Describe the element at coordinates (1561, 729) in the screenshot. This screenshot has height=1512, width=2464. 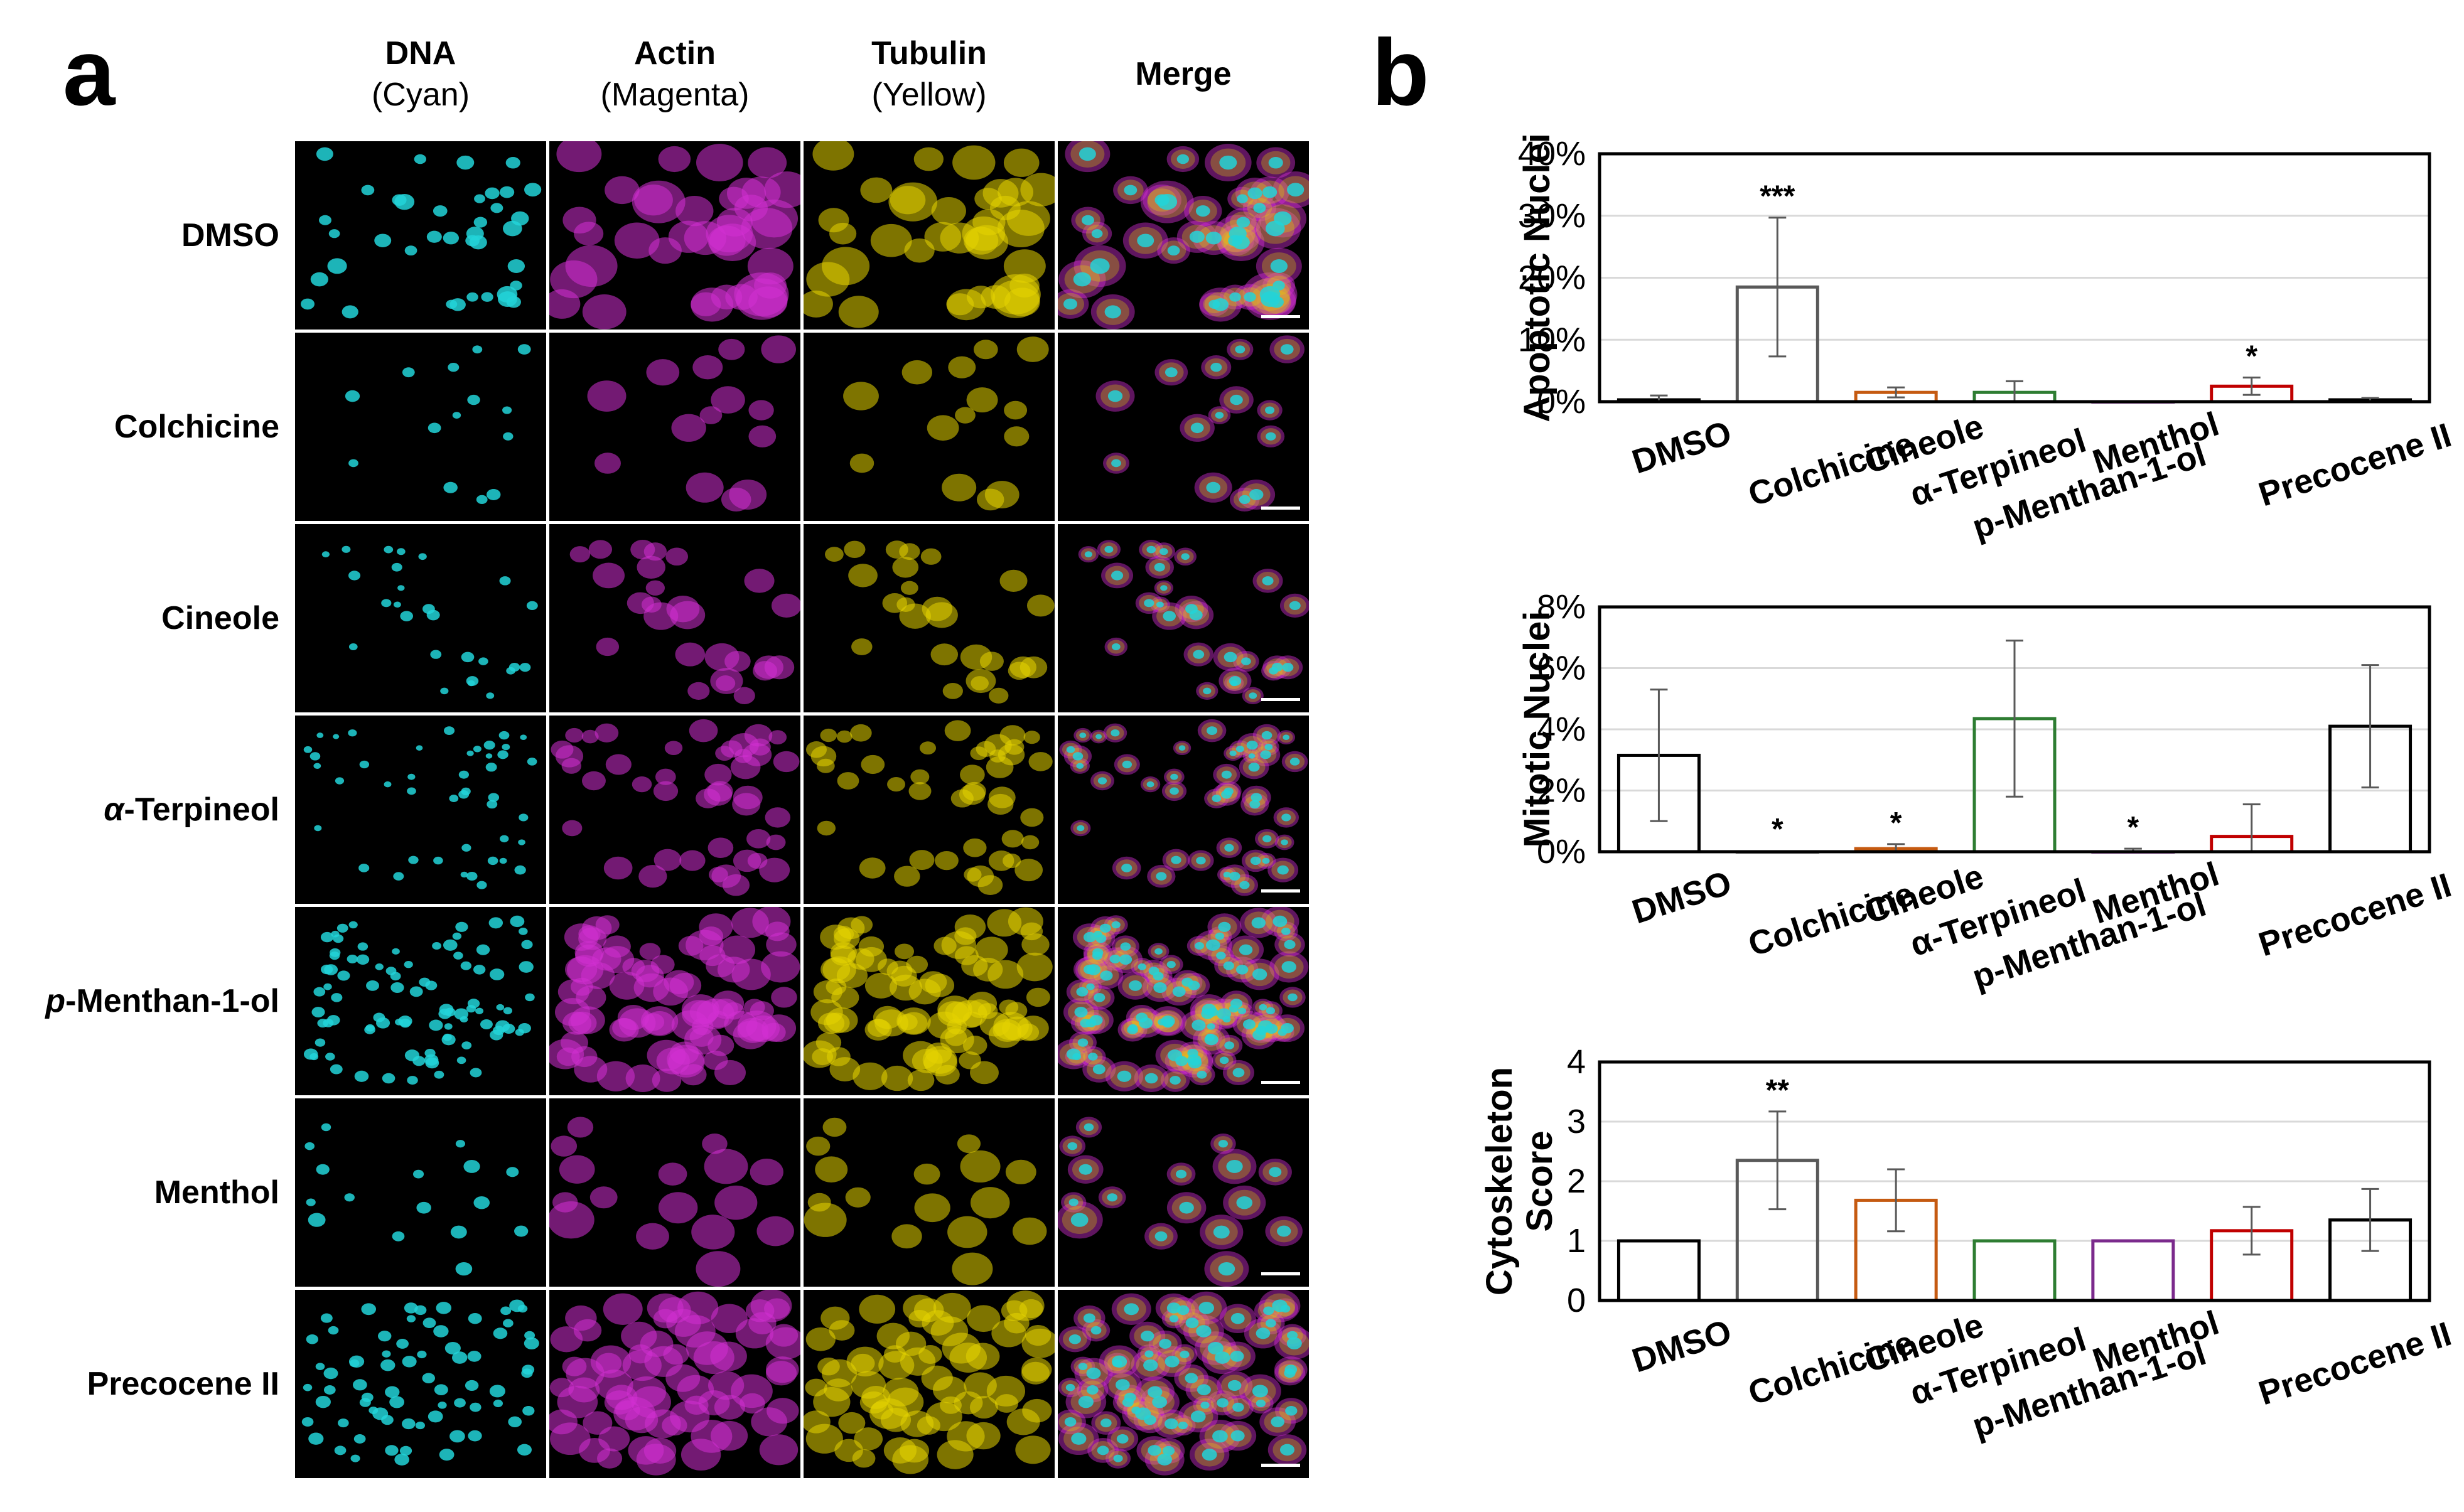
I see `y-tick-label: 4%` at that location.